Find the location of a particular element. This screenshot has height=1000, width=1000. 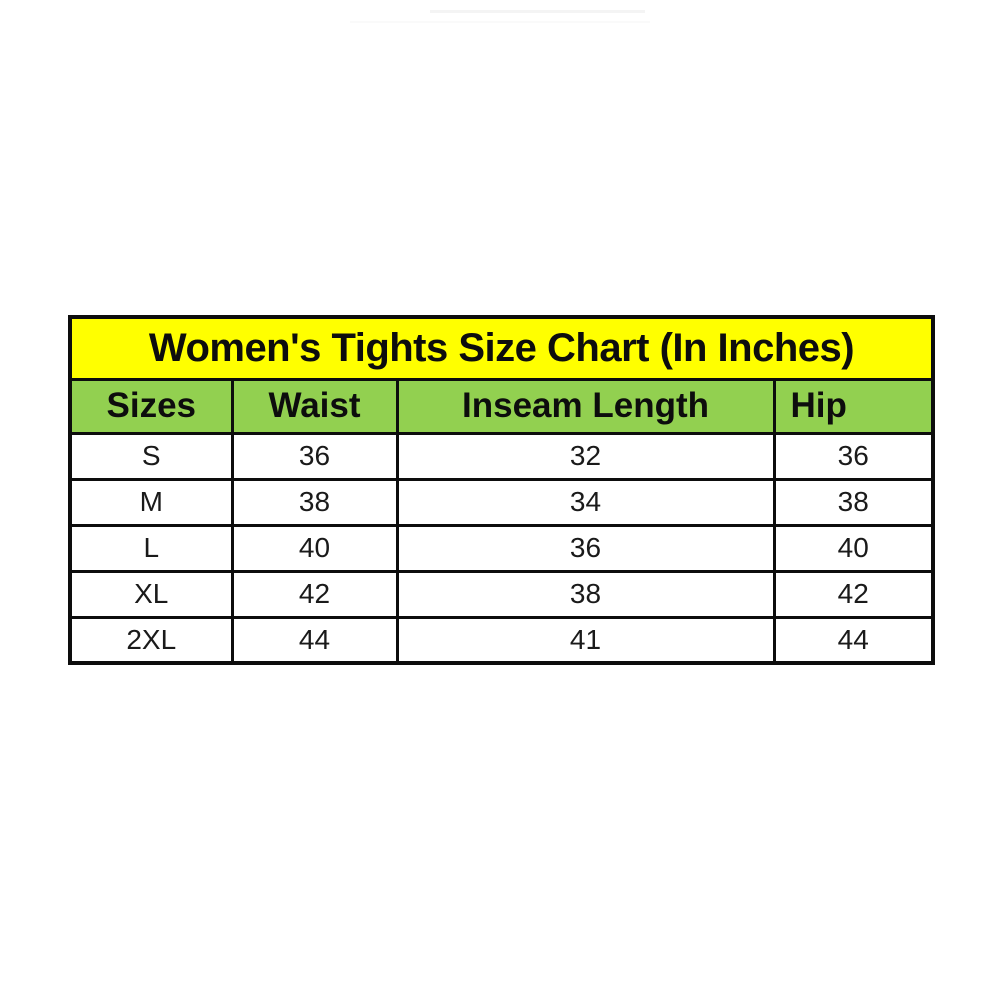

table-row-2xl: 2XL 44 41 44 is located at coordinates (501, 640).